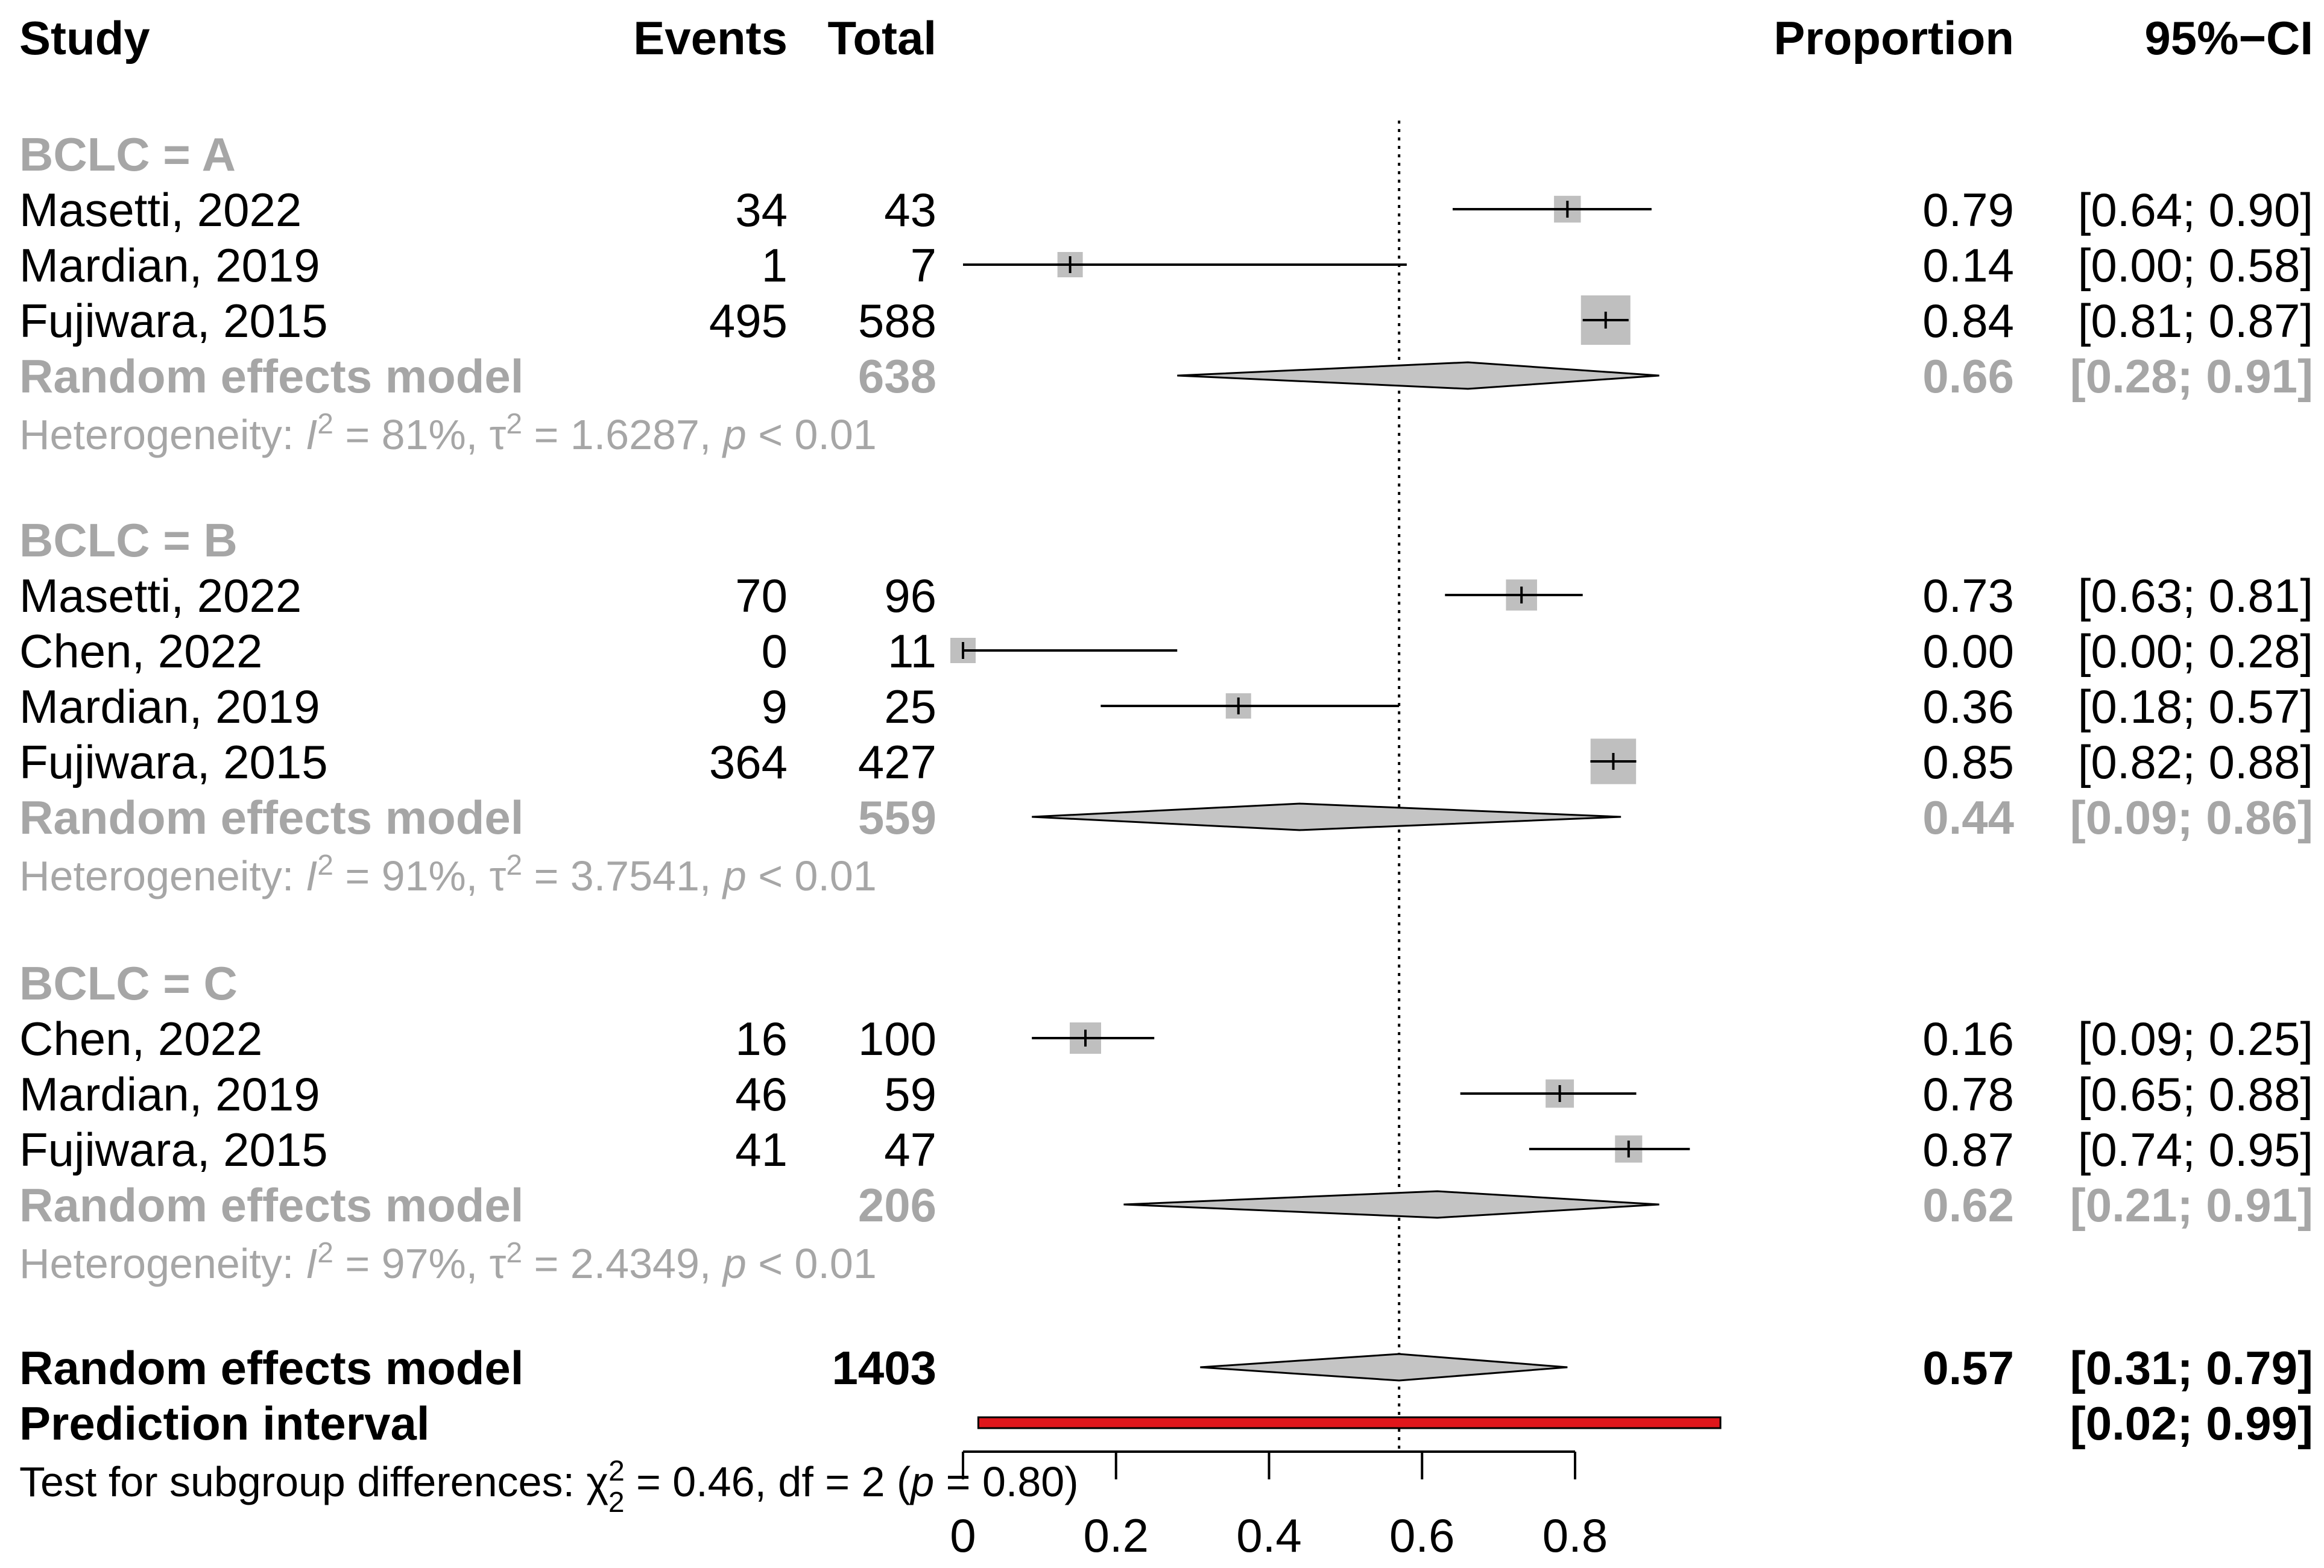  I want to click on study-total: 59, so click(910, 1094).